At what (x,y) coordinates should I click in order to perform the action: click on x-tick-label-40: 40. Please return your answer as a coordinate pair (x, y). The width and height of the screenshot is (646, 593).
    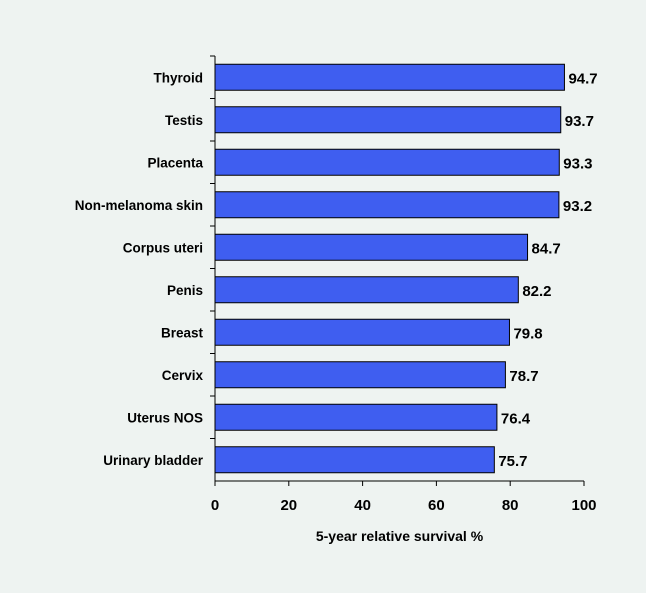
    Looking at the image, I should click on (362, 505).